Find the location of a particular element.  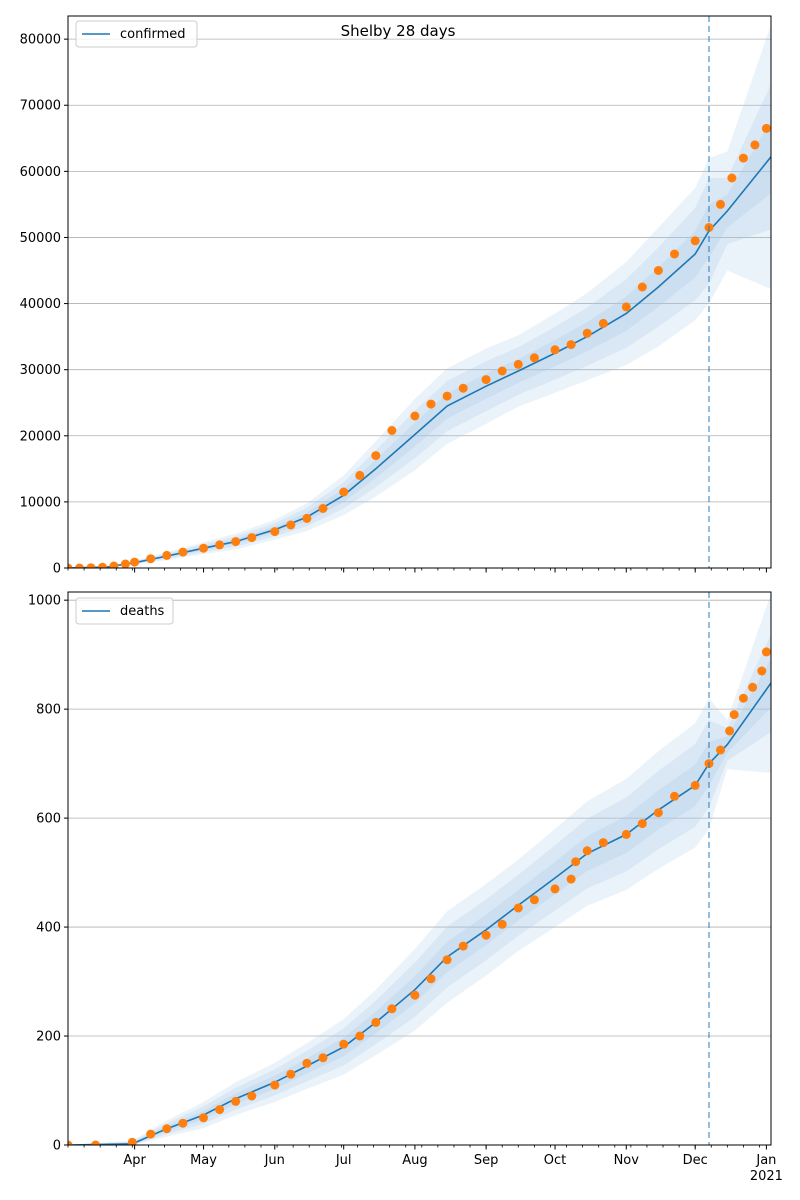

confirmed-y-tick-label: 70000 is located at coordinates (40, 106).